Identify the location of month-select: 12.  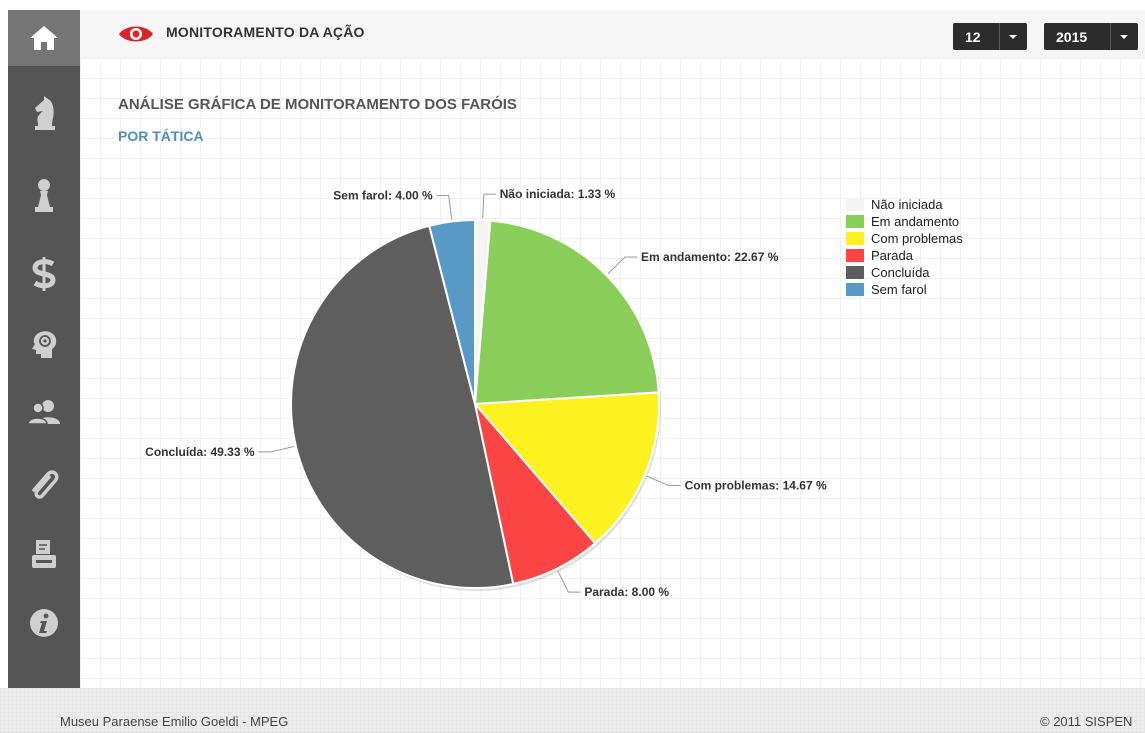
(990, 36).